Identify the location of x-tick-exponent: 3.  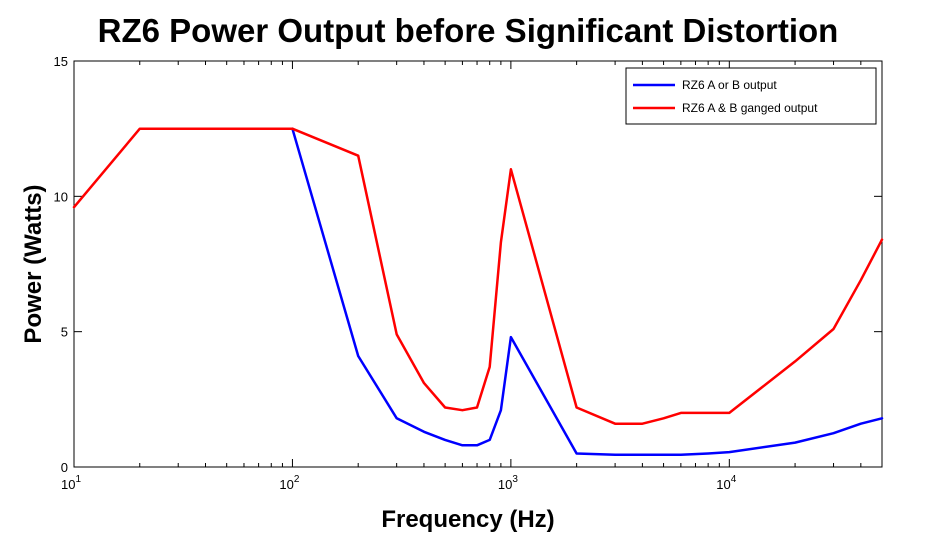
(515, 479).